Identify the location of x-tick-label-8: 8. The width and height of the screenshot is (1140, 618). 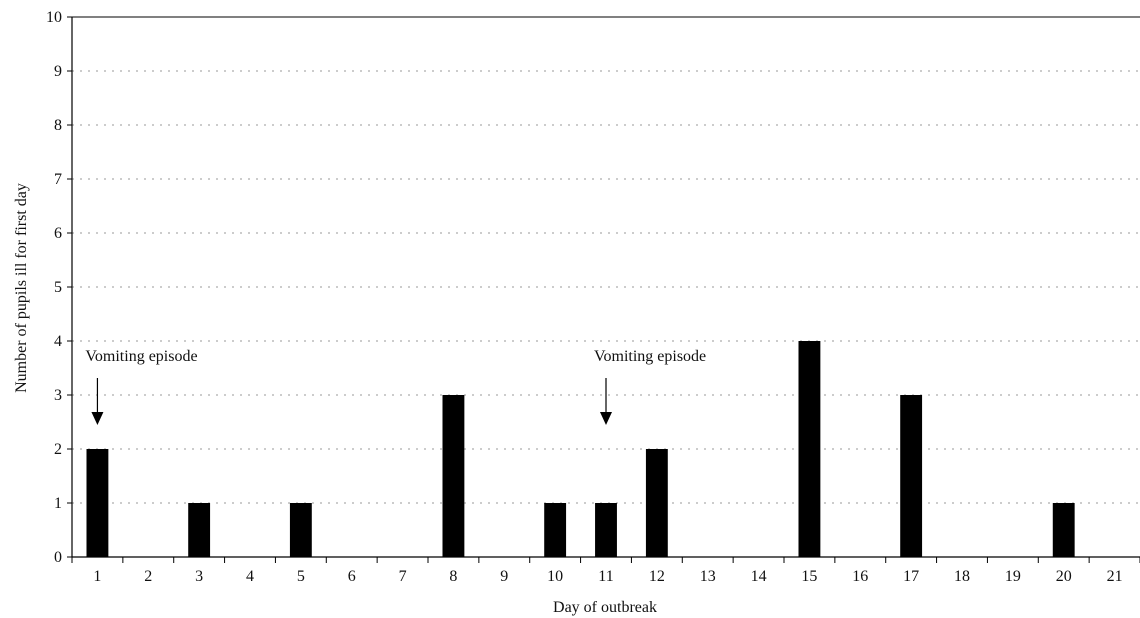
(453, 576).